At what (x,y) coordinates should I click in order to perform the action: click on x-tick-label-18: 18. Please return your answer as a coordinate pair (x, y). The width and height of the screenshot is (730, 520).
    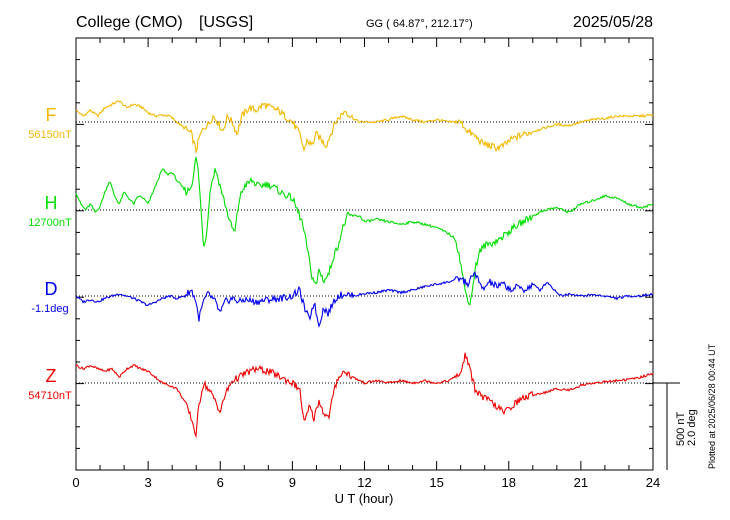
    Looking at the image, I should click on (509, 482).